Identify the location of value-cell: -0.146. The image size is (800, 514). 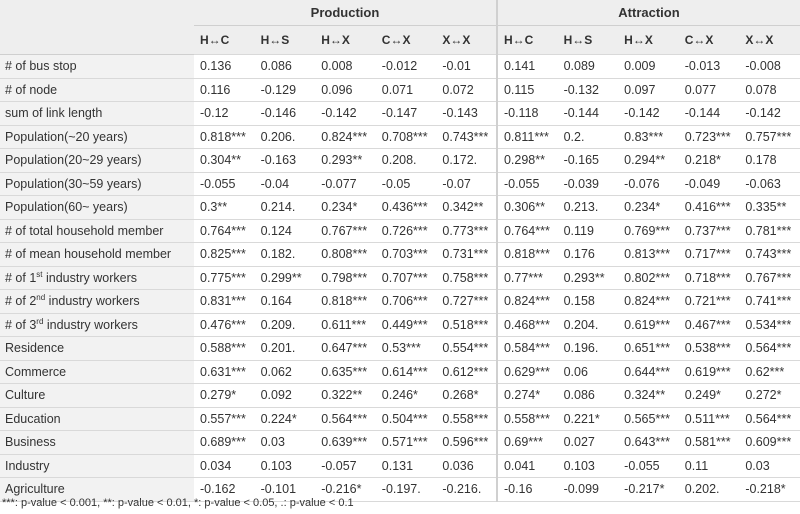
(285, 113).